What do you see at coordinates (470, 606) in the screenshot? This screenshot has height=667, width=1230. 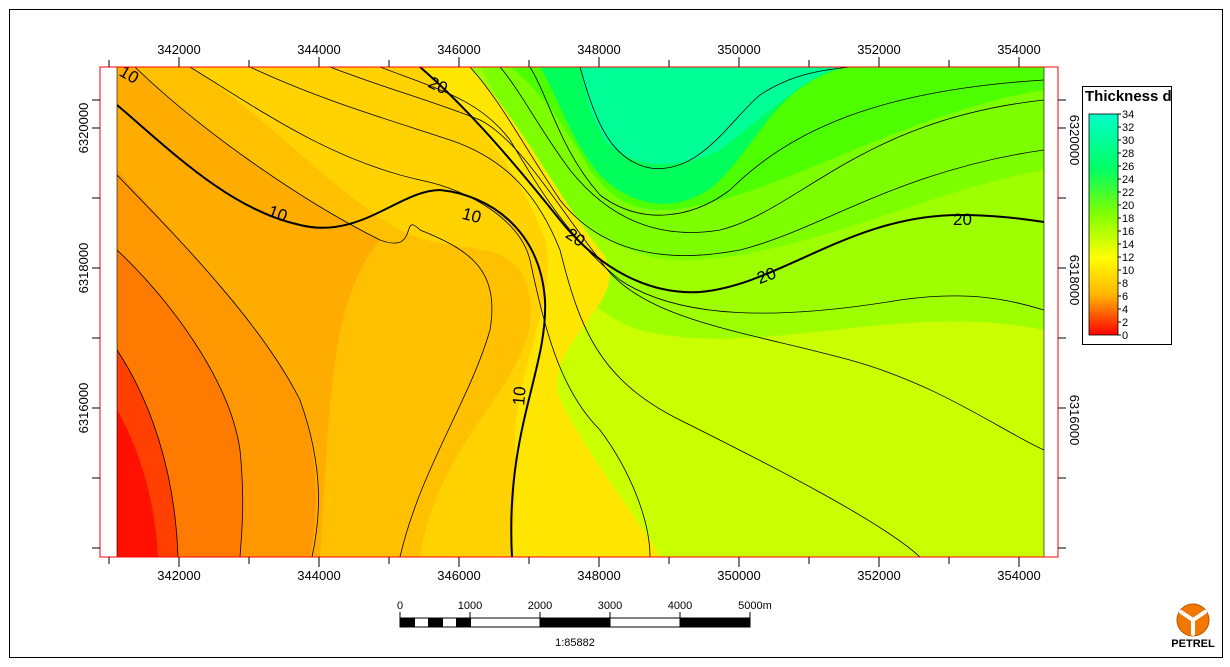 I see `scale-label: 1000` at bounding box center [470, 606].